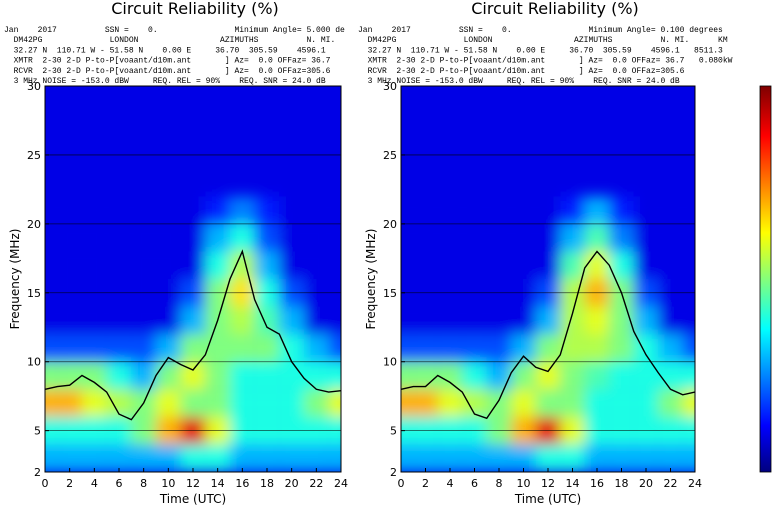  What do you see at coordinates (292, 483) in the screenshot?
I see `x-tick-label: 20` at bounding box center [292, 483].